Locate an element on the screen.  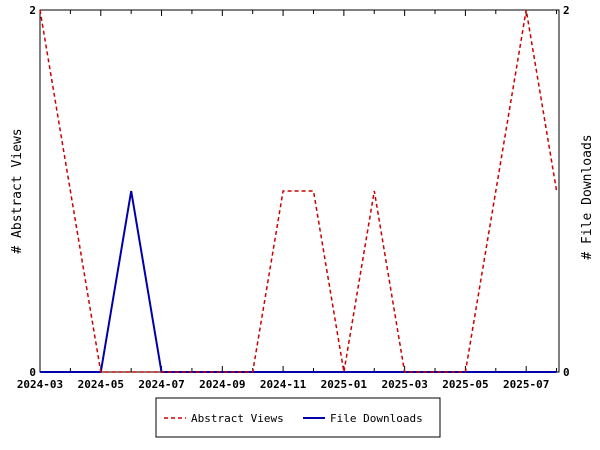
legend-label-file-downloads: File Downloads is located at coordinates (376, 418).